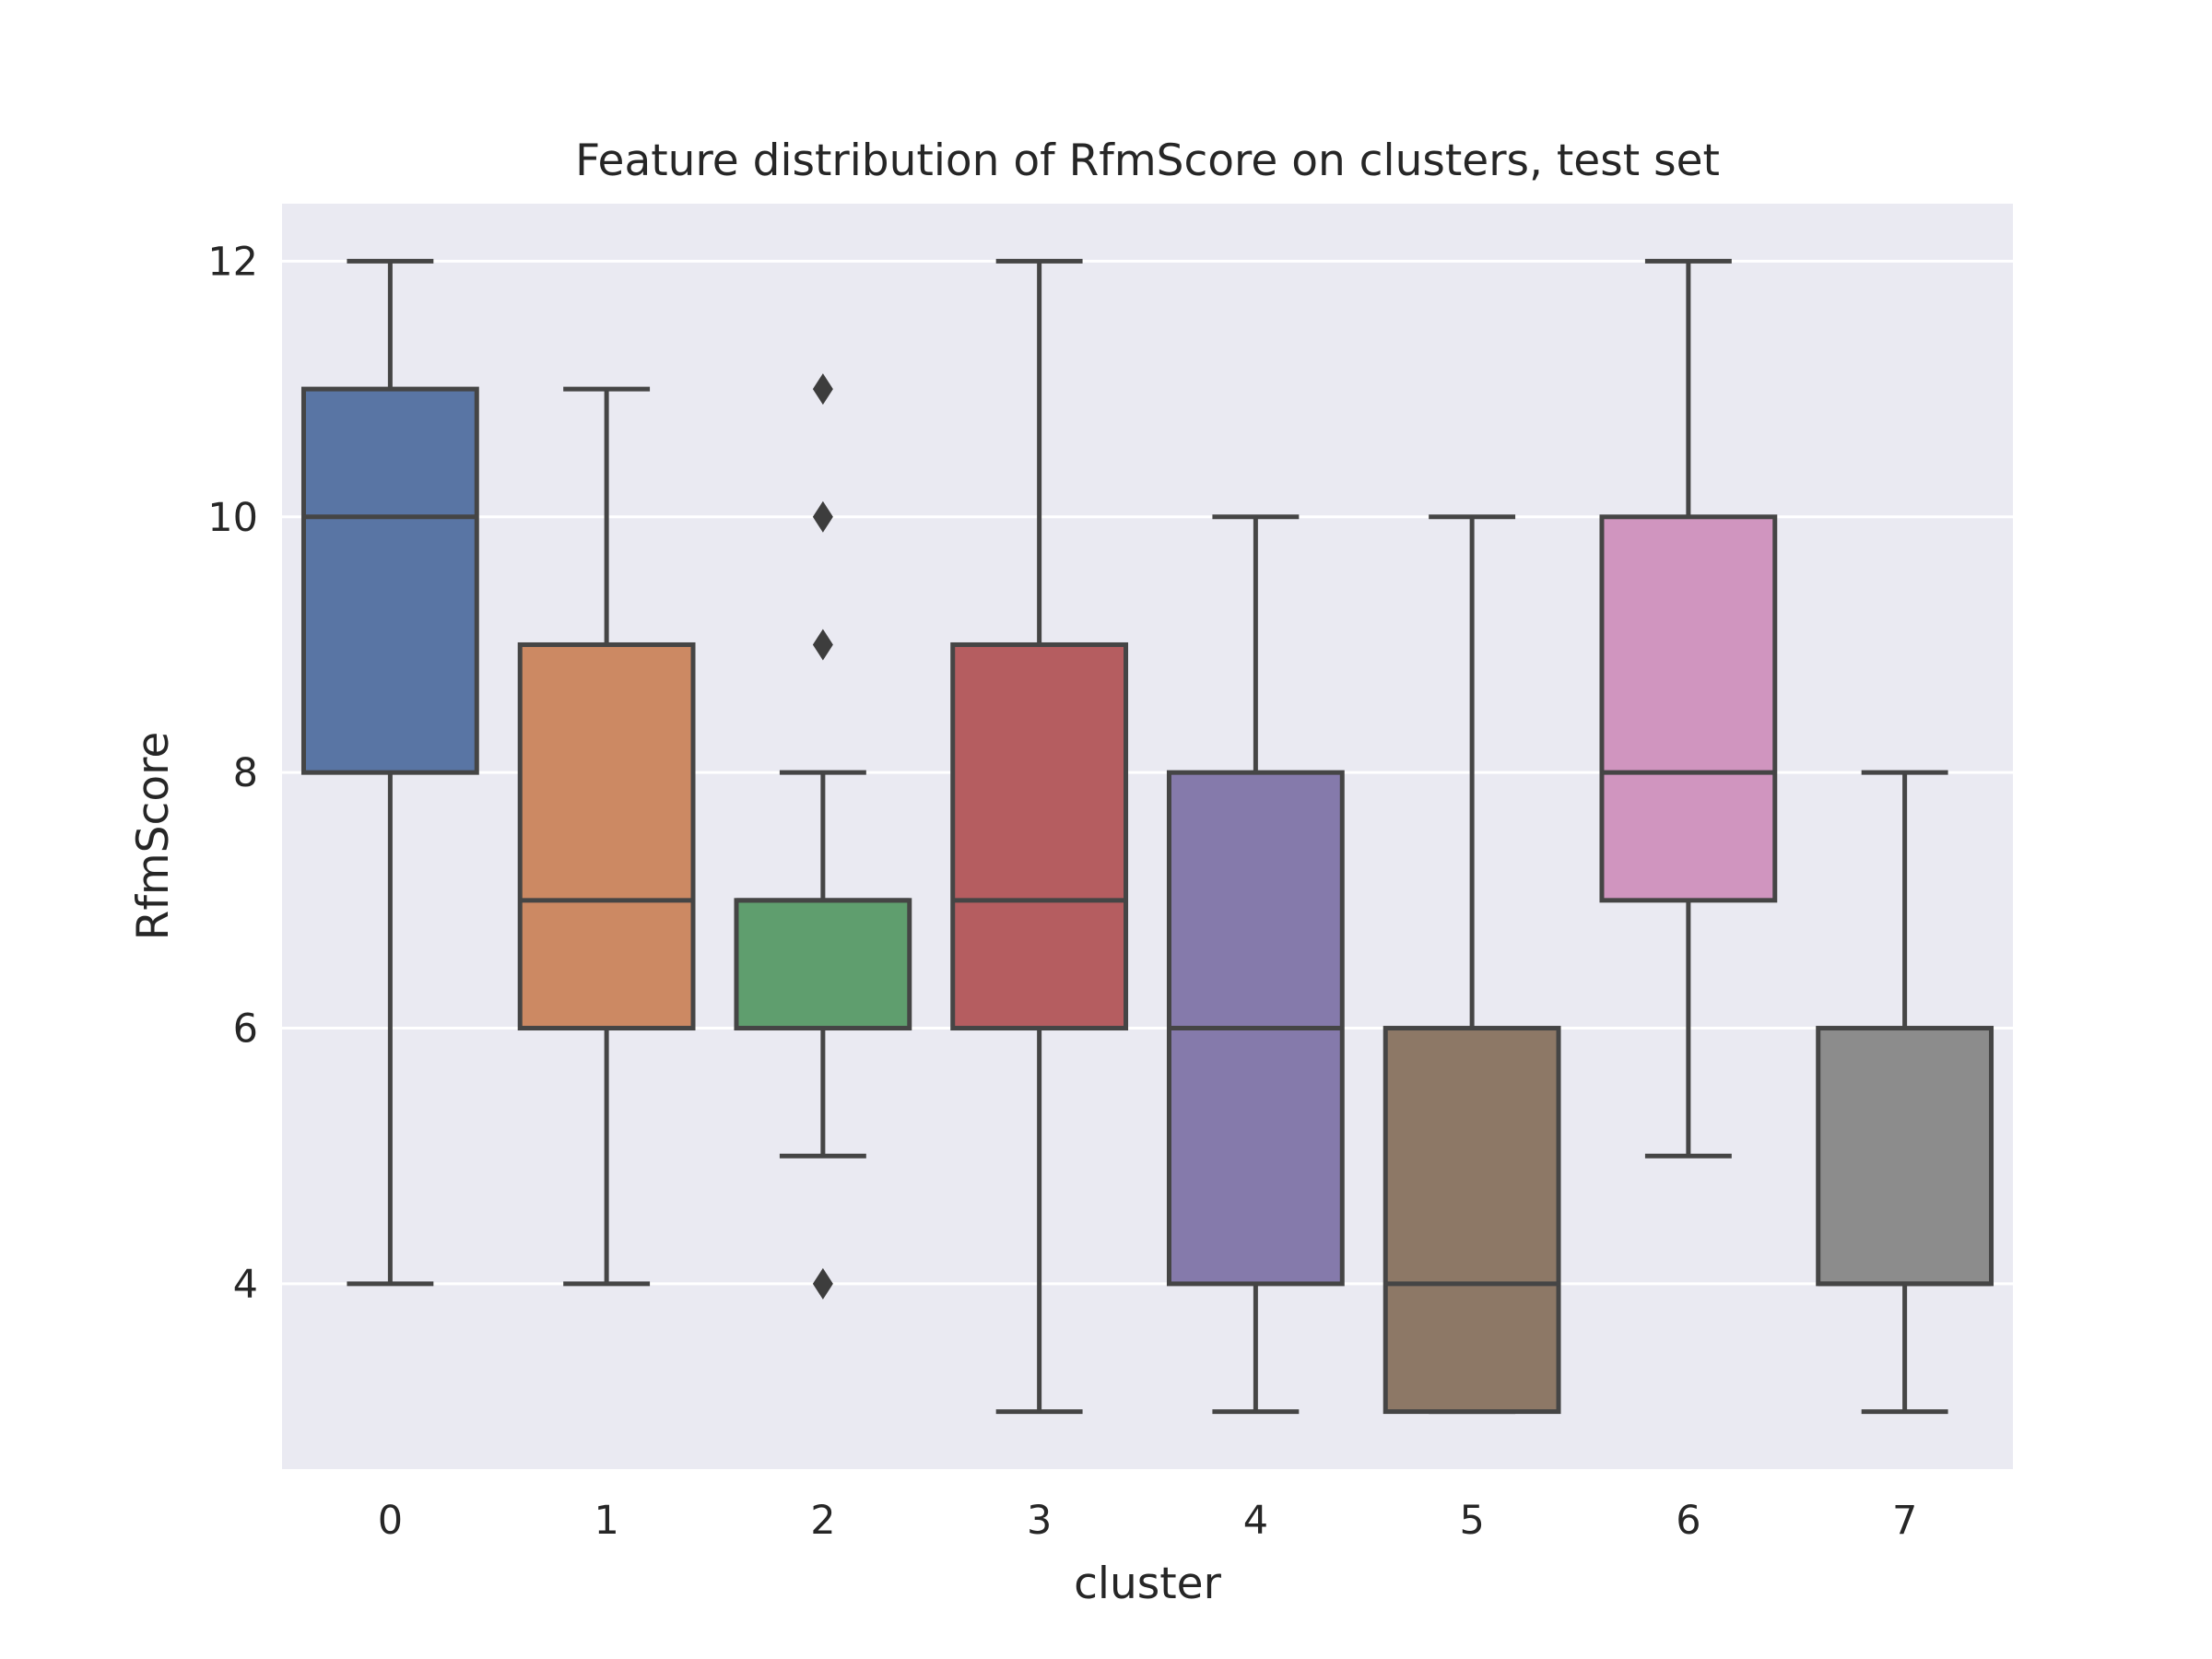 The height and width of the screenshot is (1659, 2212). Describe the element at coordinates (1148, 1584) in the screenshot. I see `x-axis-label: cluster` at that location.